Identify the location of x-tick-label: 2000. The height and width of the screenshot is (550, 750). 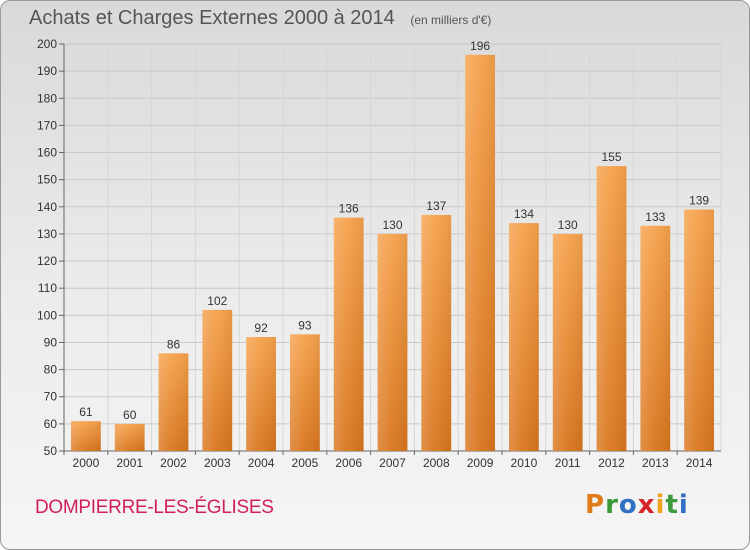
(86, 463).